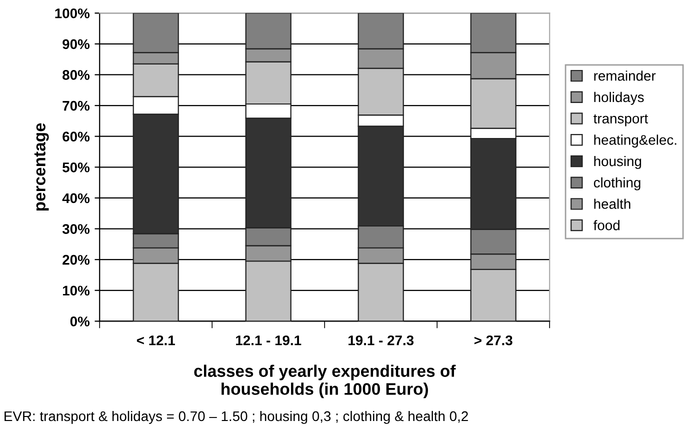 This screenshot has height=437, width=687. I want to click on legend-label: food, so click(607, 225).